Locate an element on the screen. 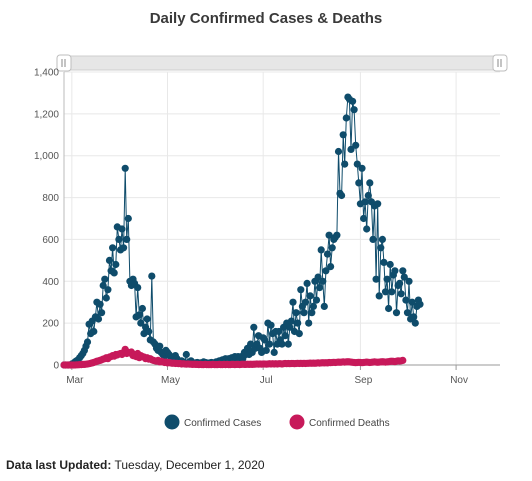 This screenshot has width=532, height=481. range-slider is located at coordinates (282, 63).